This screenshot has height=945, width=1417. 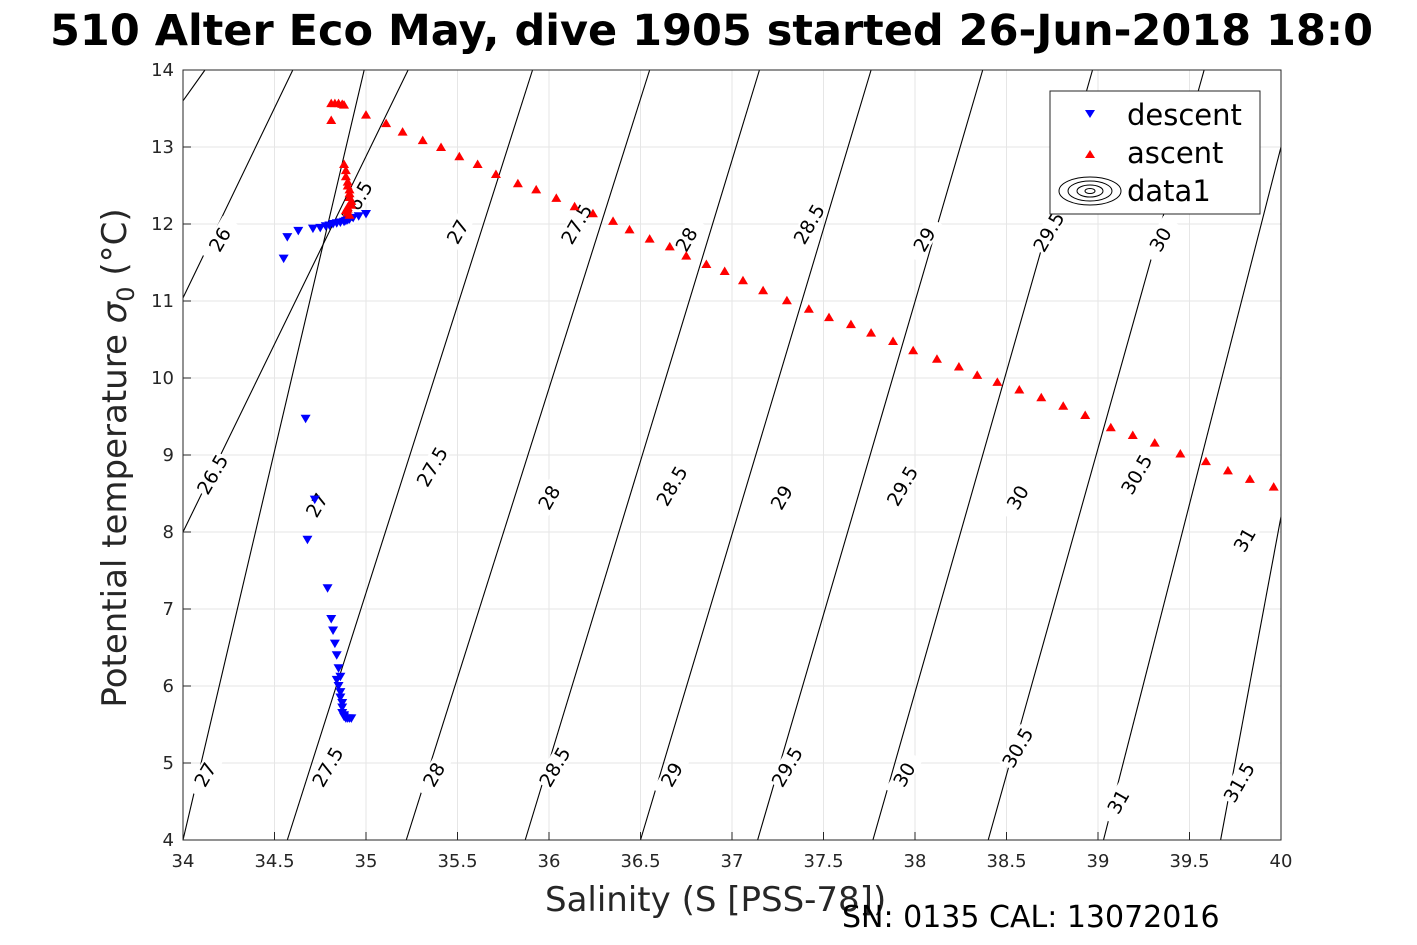 What do you see at coordinates (171, 455) in the screenshot?
I see `y-axis-ticks: 4 5 6 7 8 9 10 11 12 13 14` at bounding box center [171, 455].